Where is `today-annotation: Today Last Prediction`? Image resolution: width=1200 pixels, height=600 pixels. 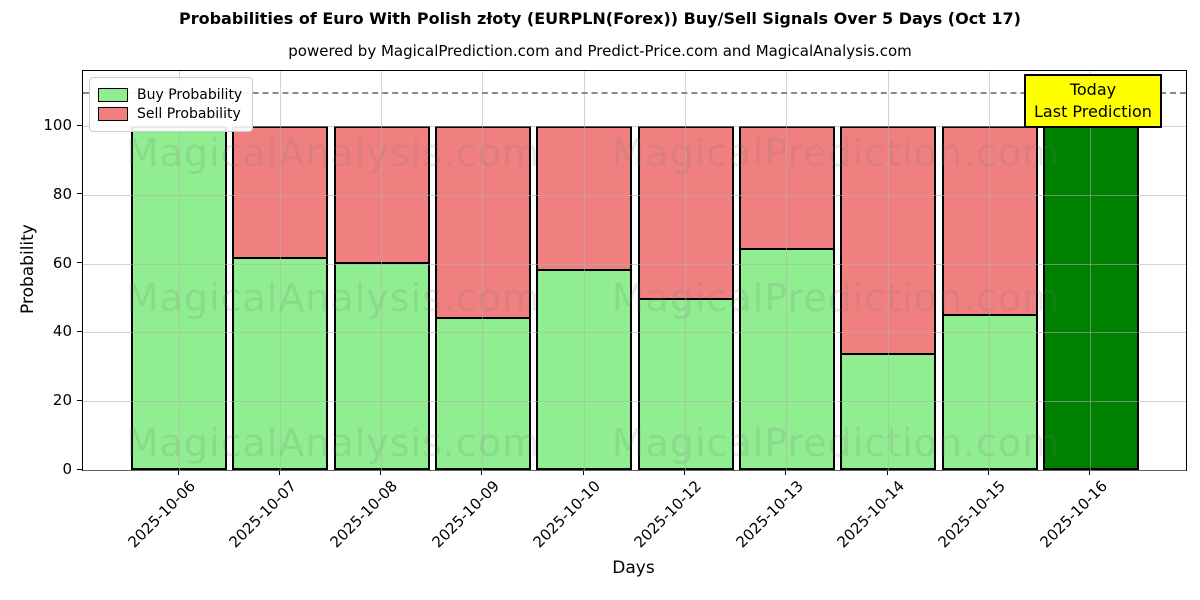 today-annotation: Today Last Prediction is located at coordinates (1092, 101).